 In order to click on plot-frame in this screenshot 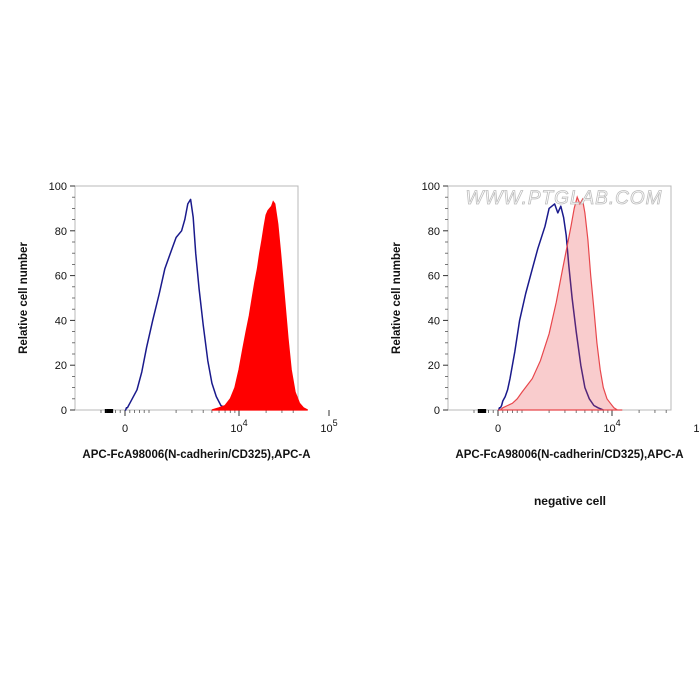, I will do `click(559, 298)`.